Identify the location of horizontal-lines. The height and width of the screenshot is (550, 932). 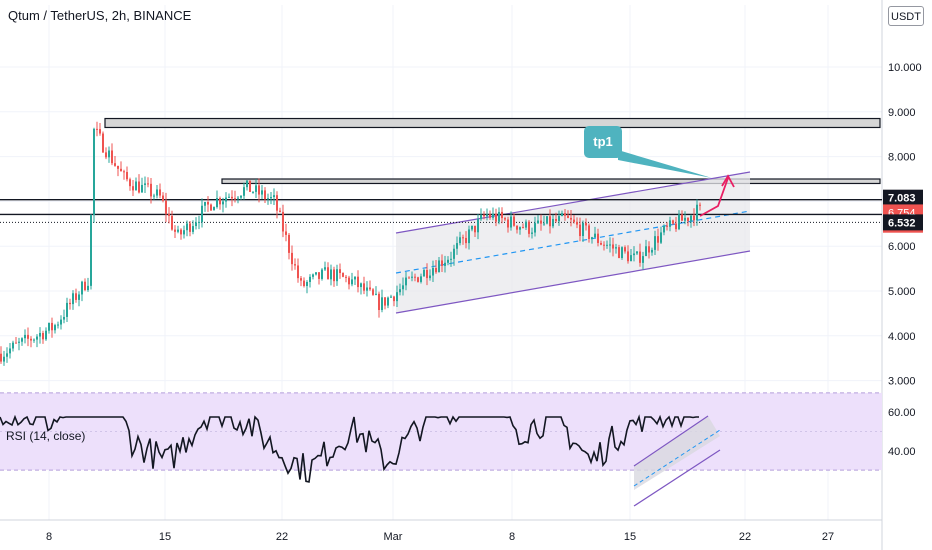
(441, 210).